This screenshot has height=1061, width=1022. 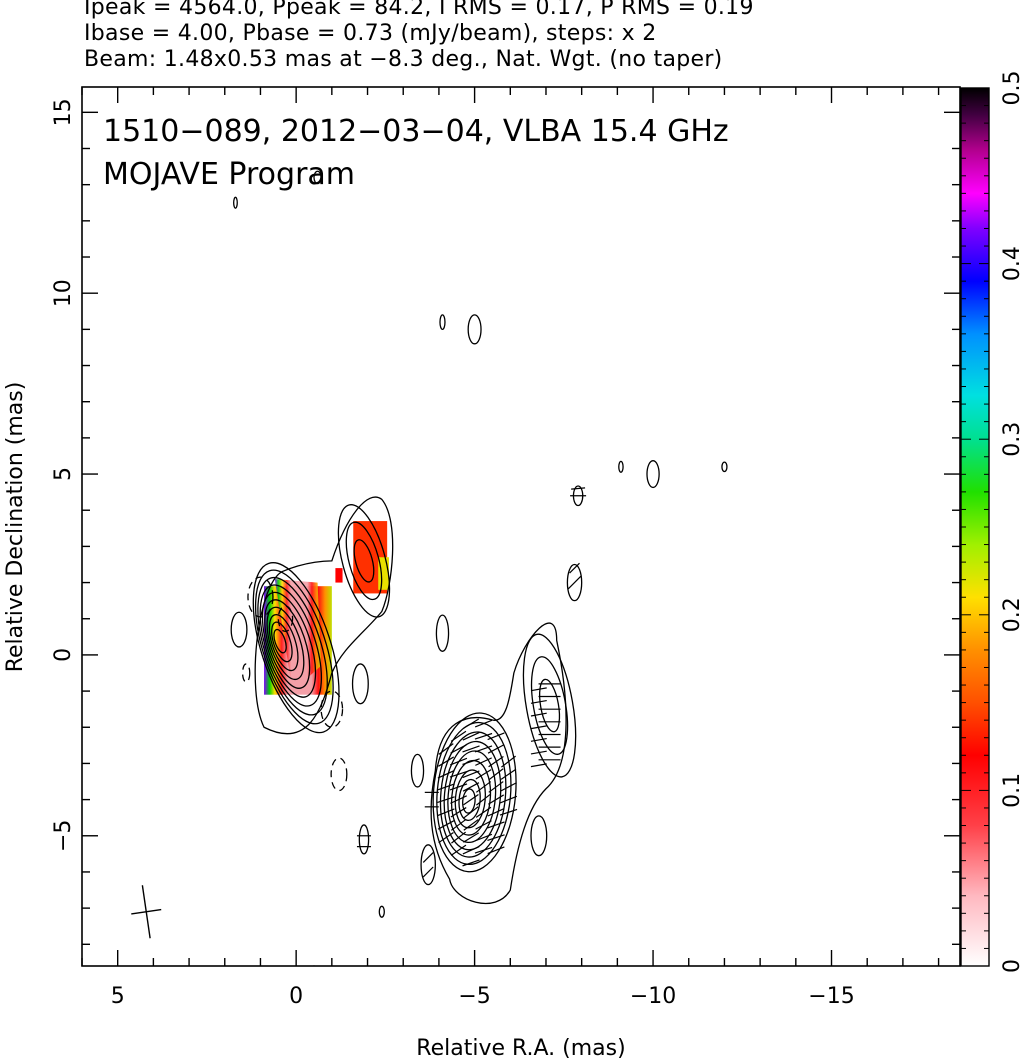 I want to click on y-tick-label: 5, so click(x=63, y=474).